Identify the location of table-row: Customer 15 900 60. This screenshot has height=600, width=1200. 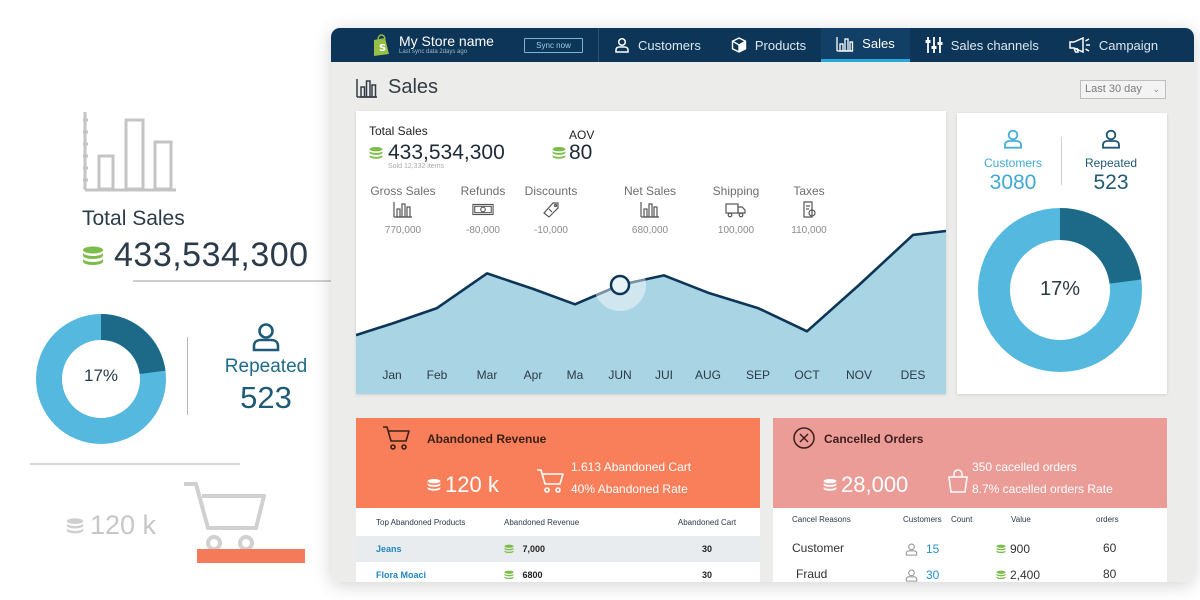
(970, 549).